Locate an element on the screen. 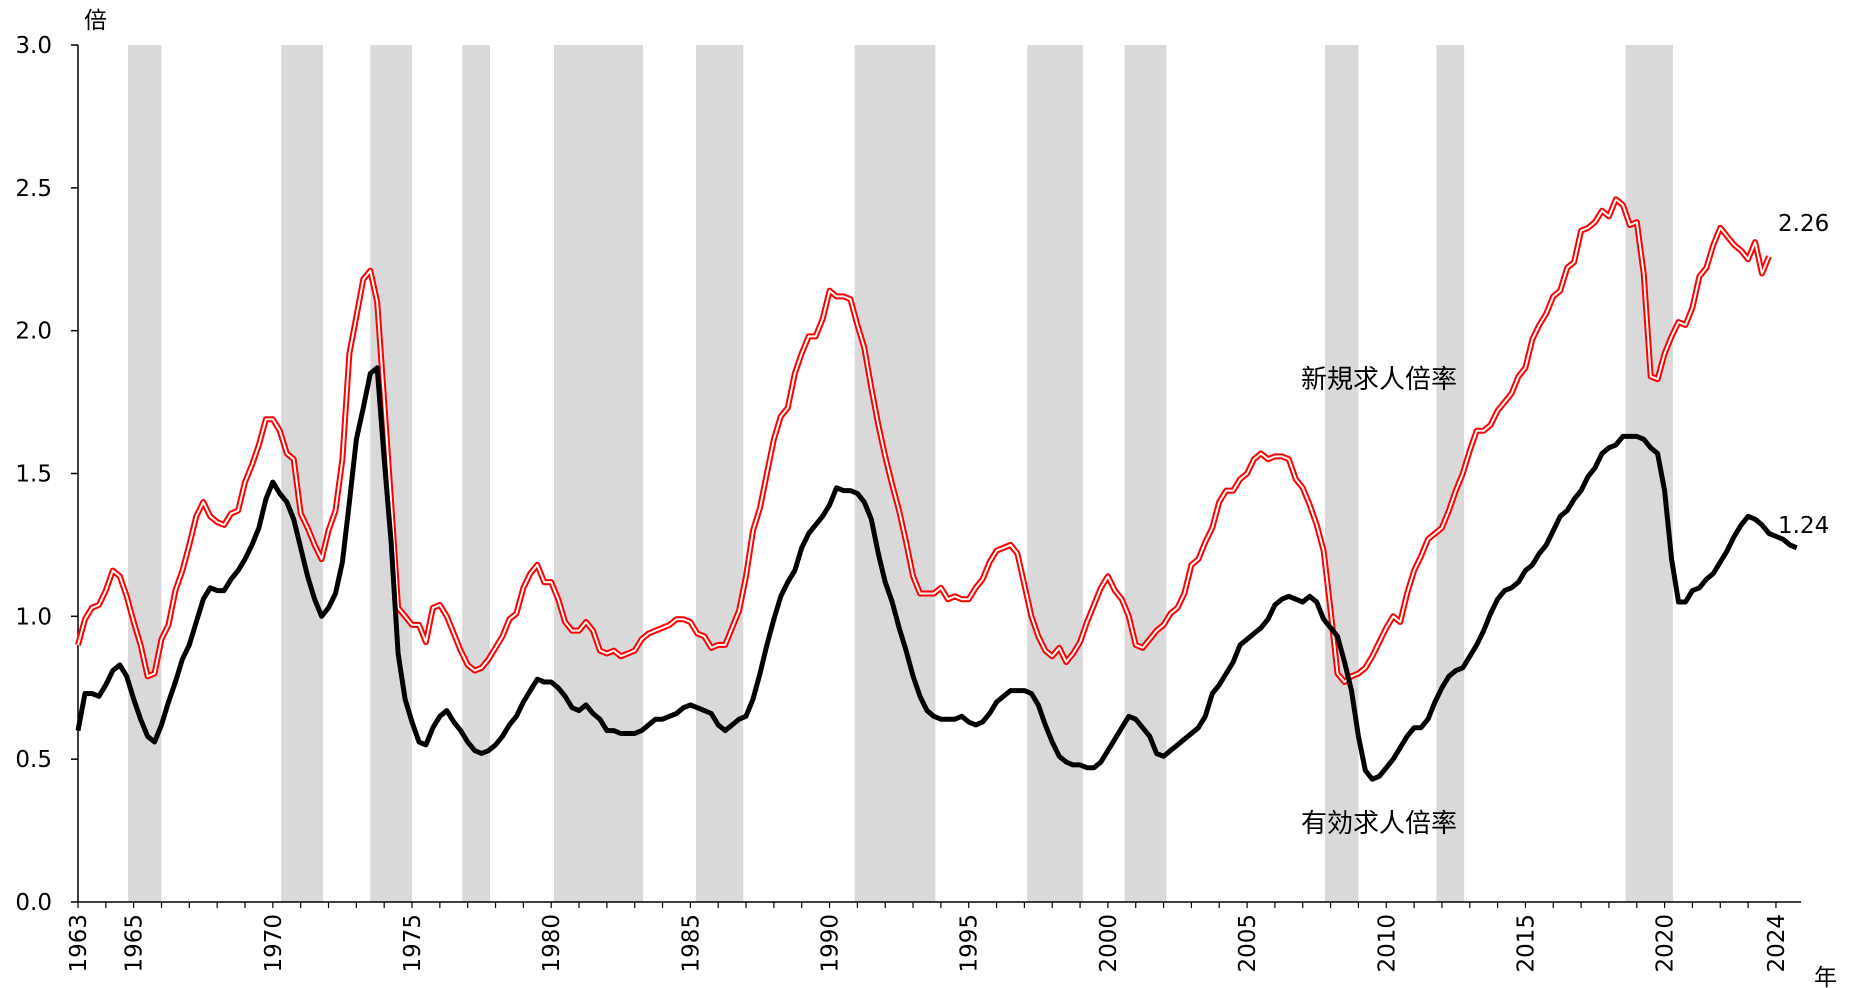 The height and width of the screenshot is (988, 1850). x-tick-label: 1990 is located at coordinates (831, 943).